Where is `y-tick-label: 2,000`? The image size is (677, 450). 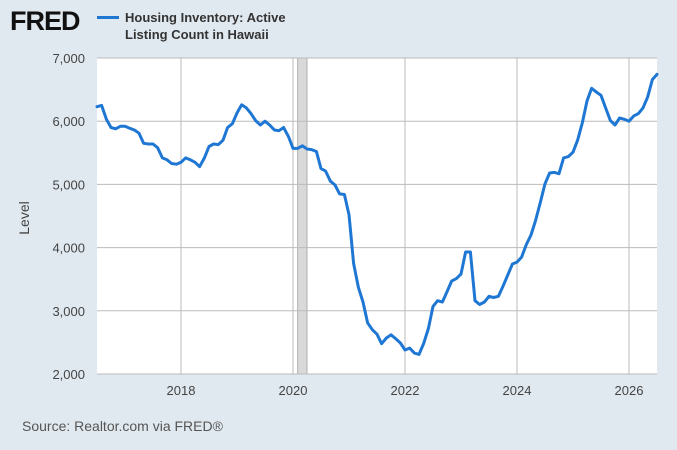 y-tick-label: 2,000 is located at coordinates (68, 374).